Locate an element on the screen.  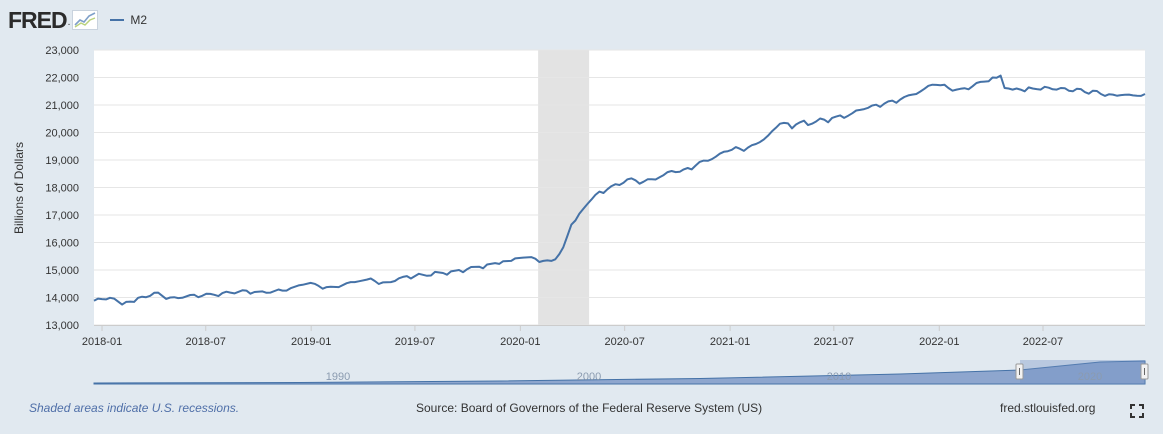
x-tick-label: 2020-01 is located at coordinates (520, 342).